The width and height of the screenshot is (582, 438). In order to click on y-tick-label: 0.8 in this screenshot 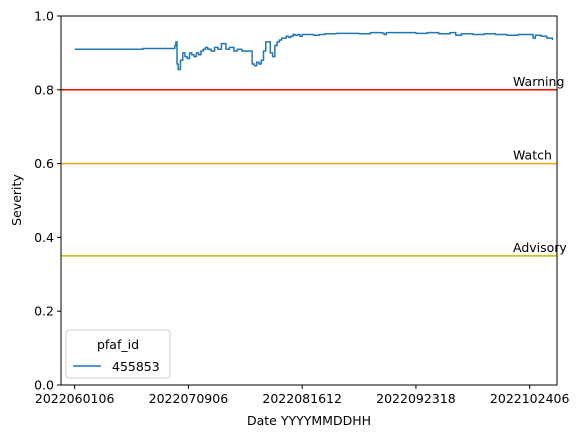, I will do `click(44, 89)`.